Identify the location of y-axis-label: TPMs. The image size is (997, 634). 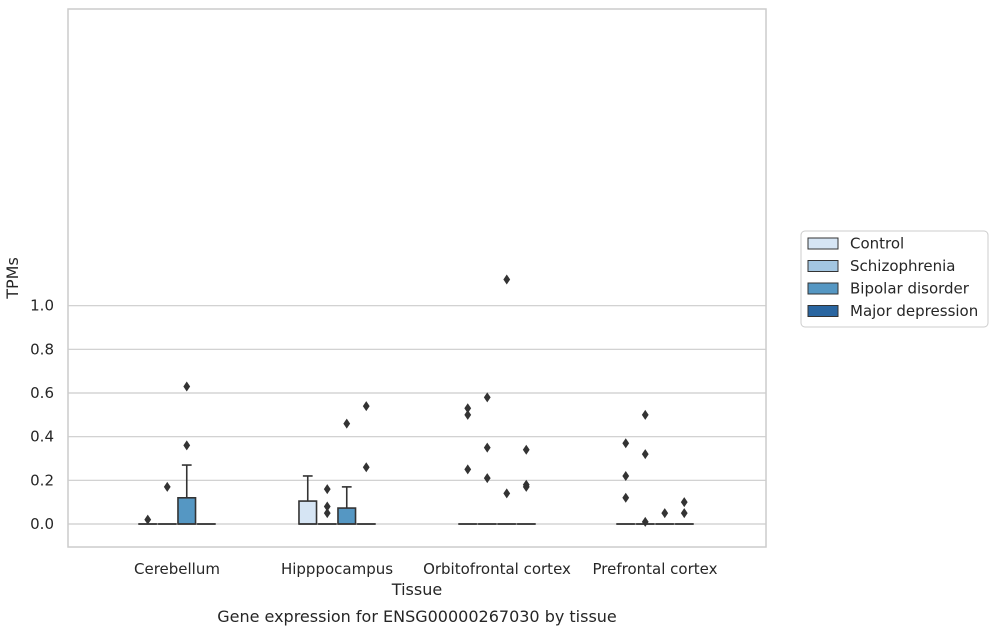
(12, 278).